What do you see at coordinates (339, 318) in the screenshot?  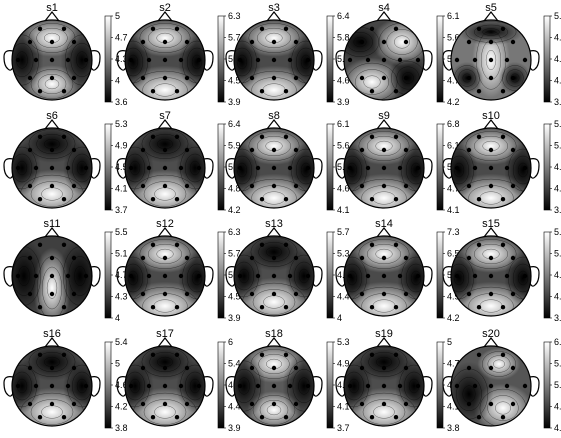 I see `colorbar-tick-label: 4` at bounding box center [339, 318].